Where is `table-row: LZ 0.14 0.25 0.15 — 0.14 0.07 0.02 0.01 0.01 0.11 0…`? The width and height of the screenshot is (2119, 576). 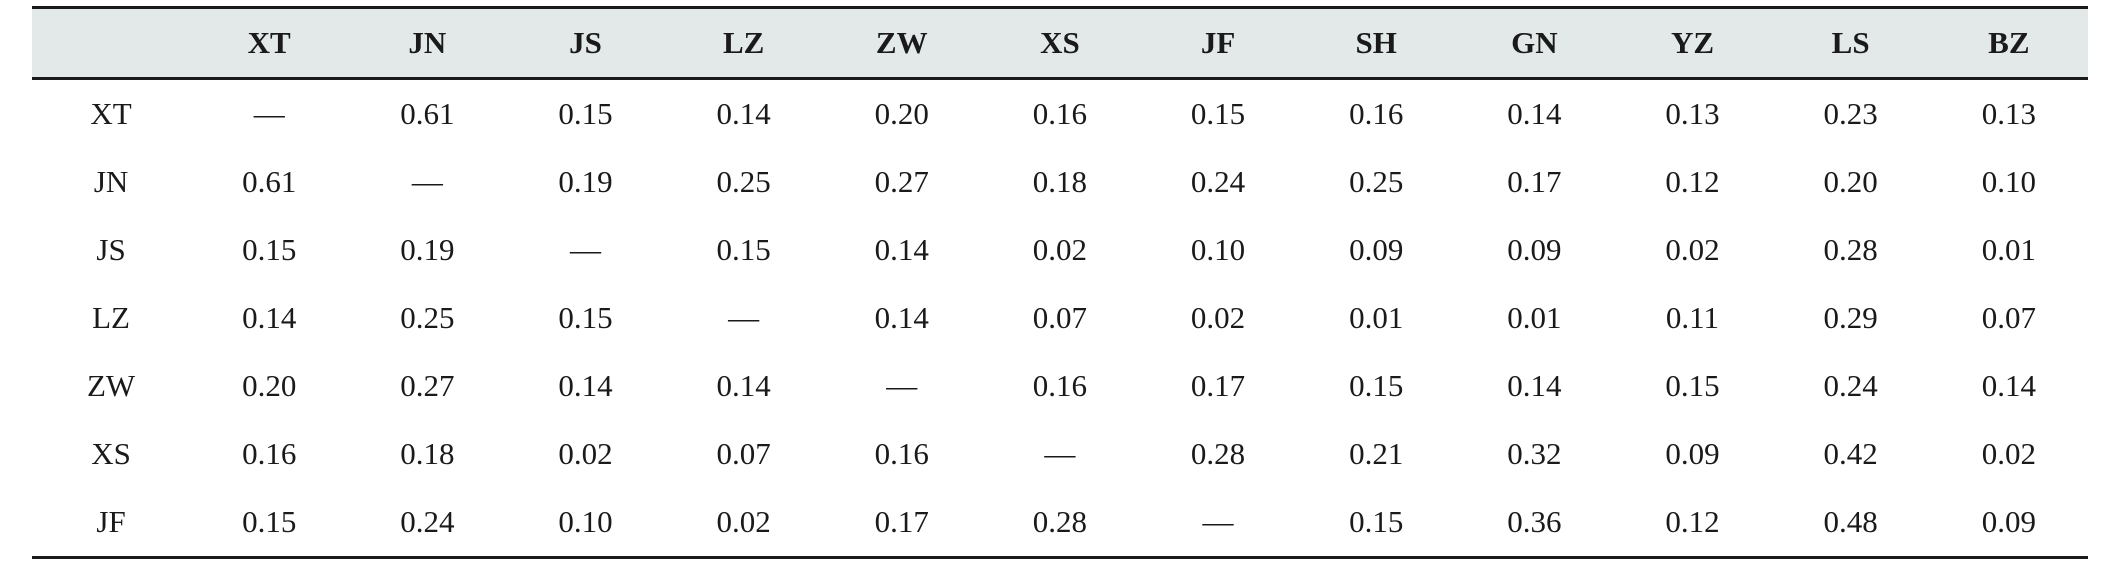
table-row: LZ 0.14 0.25 0.15 — 0.14 0.07 0.02 0.01 0.01 0.11 0… is located at coordinates (1060, 318).